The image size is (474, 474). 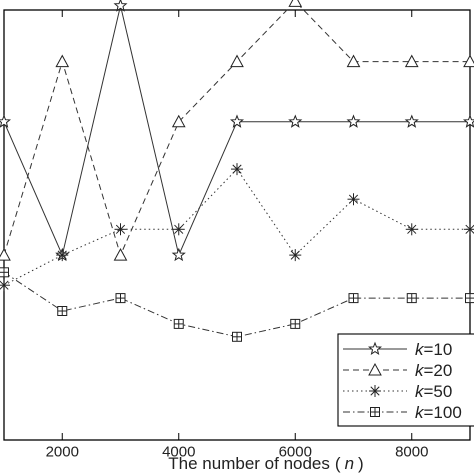 I want to click on legend-label: k=50, so click(x=433, y=391).